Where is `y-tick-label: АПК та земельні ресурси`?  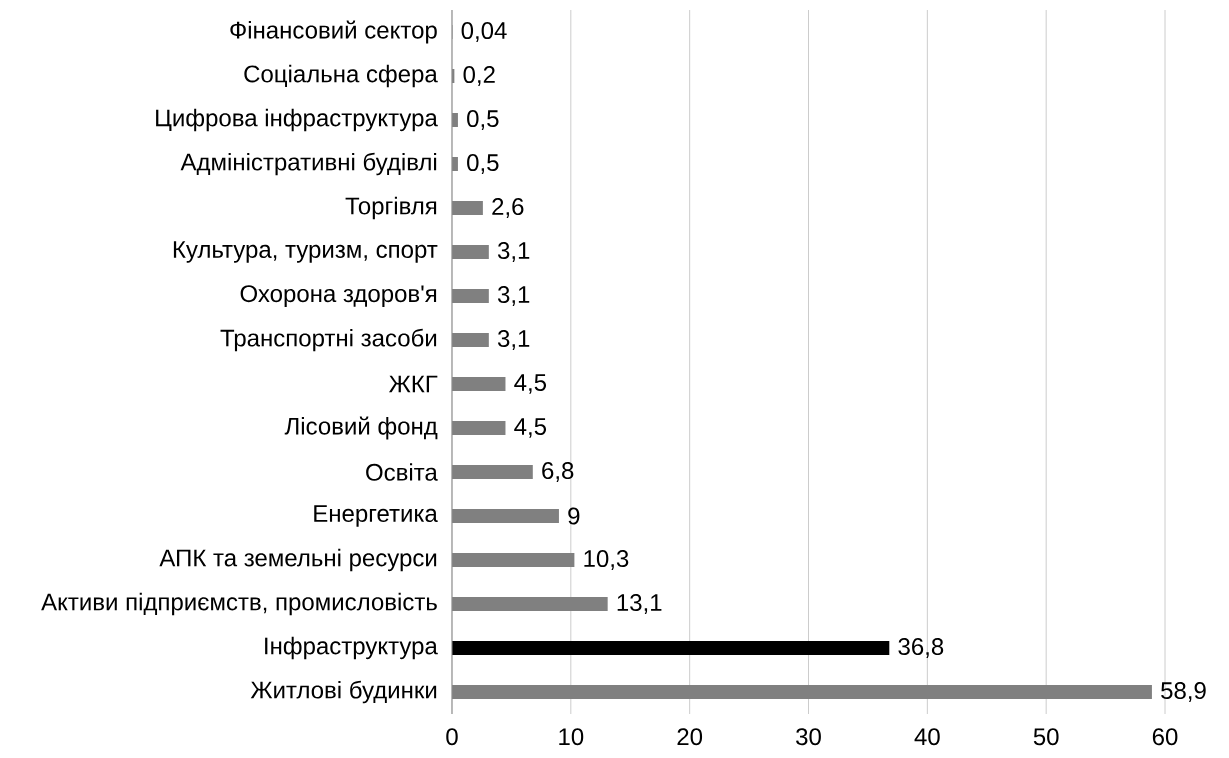
y-tick-label: АПК та земельні ресурси is located at coordinates (298, 560).